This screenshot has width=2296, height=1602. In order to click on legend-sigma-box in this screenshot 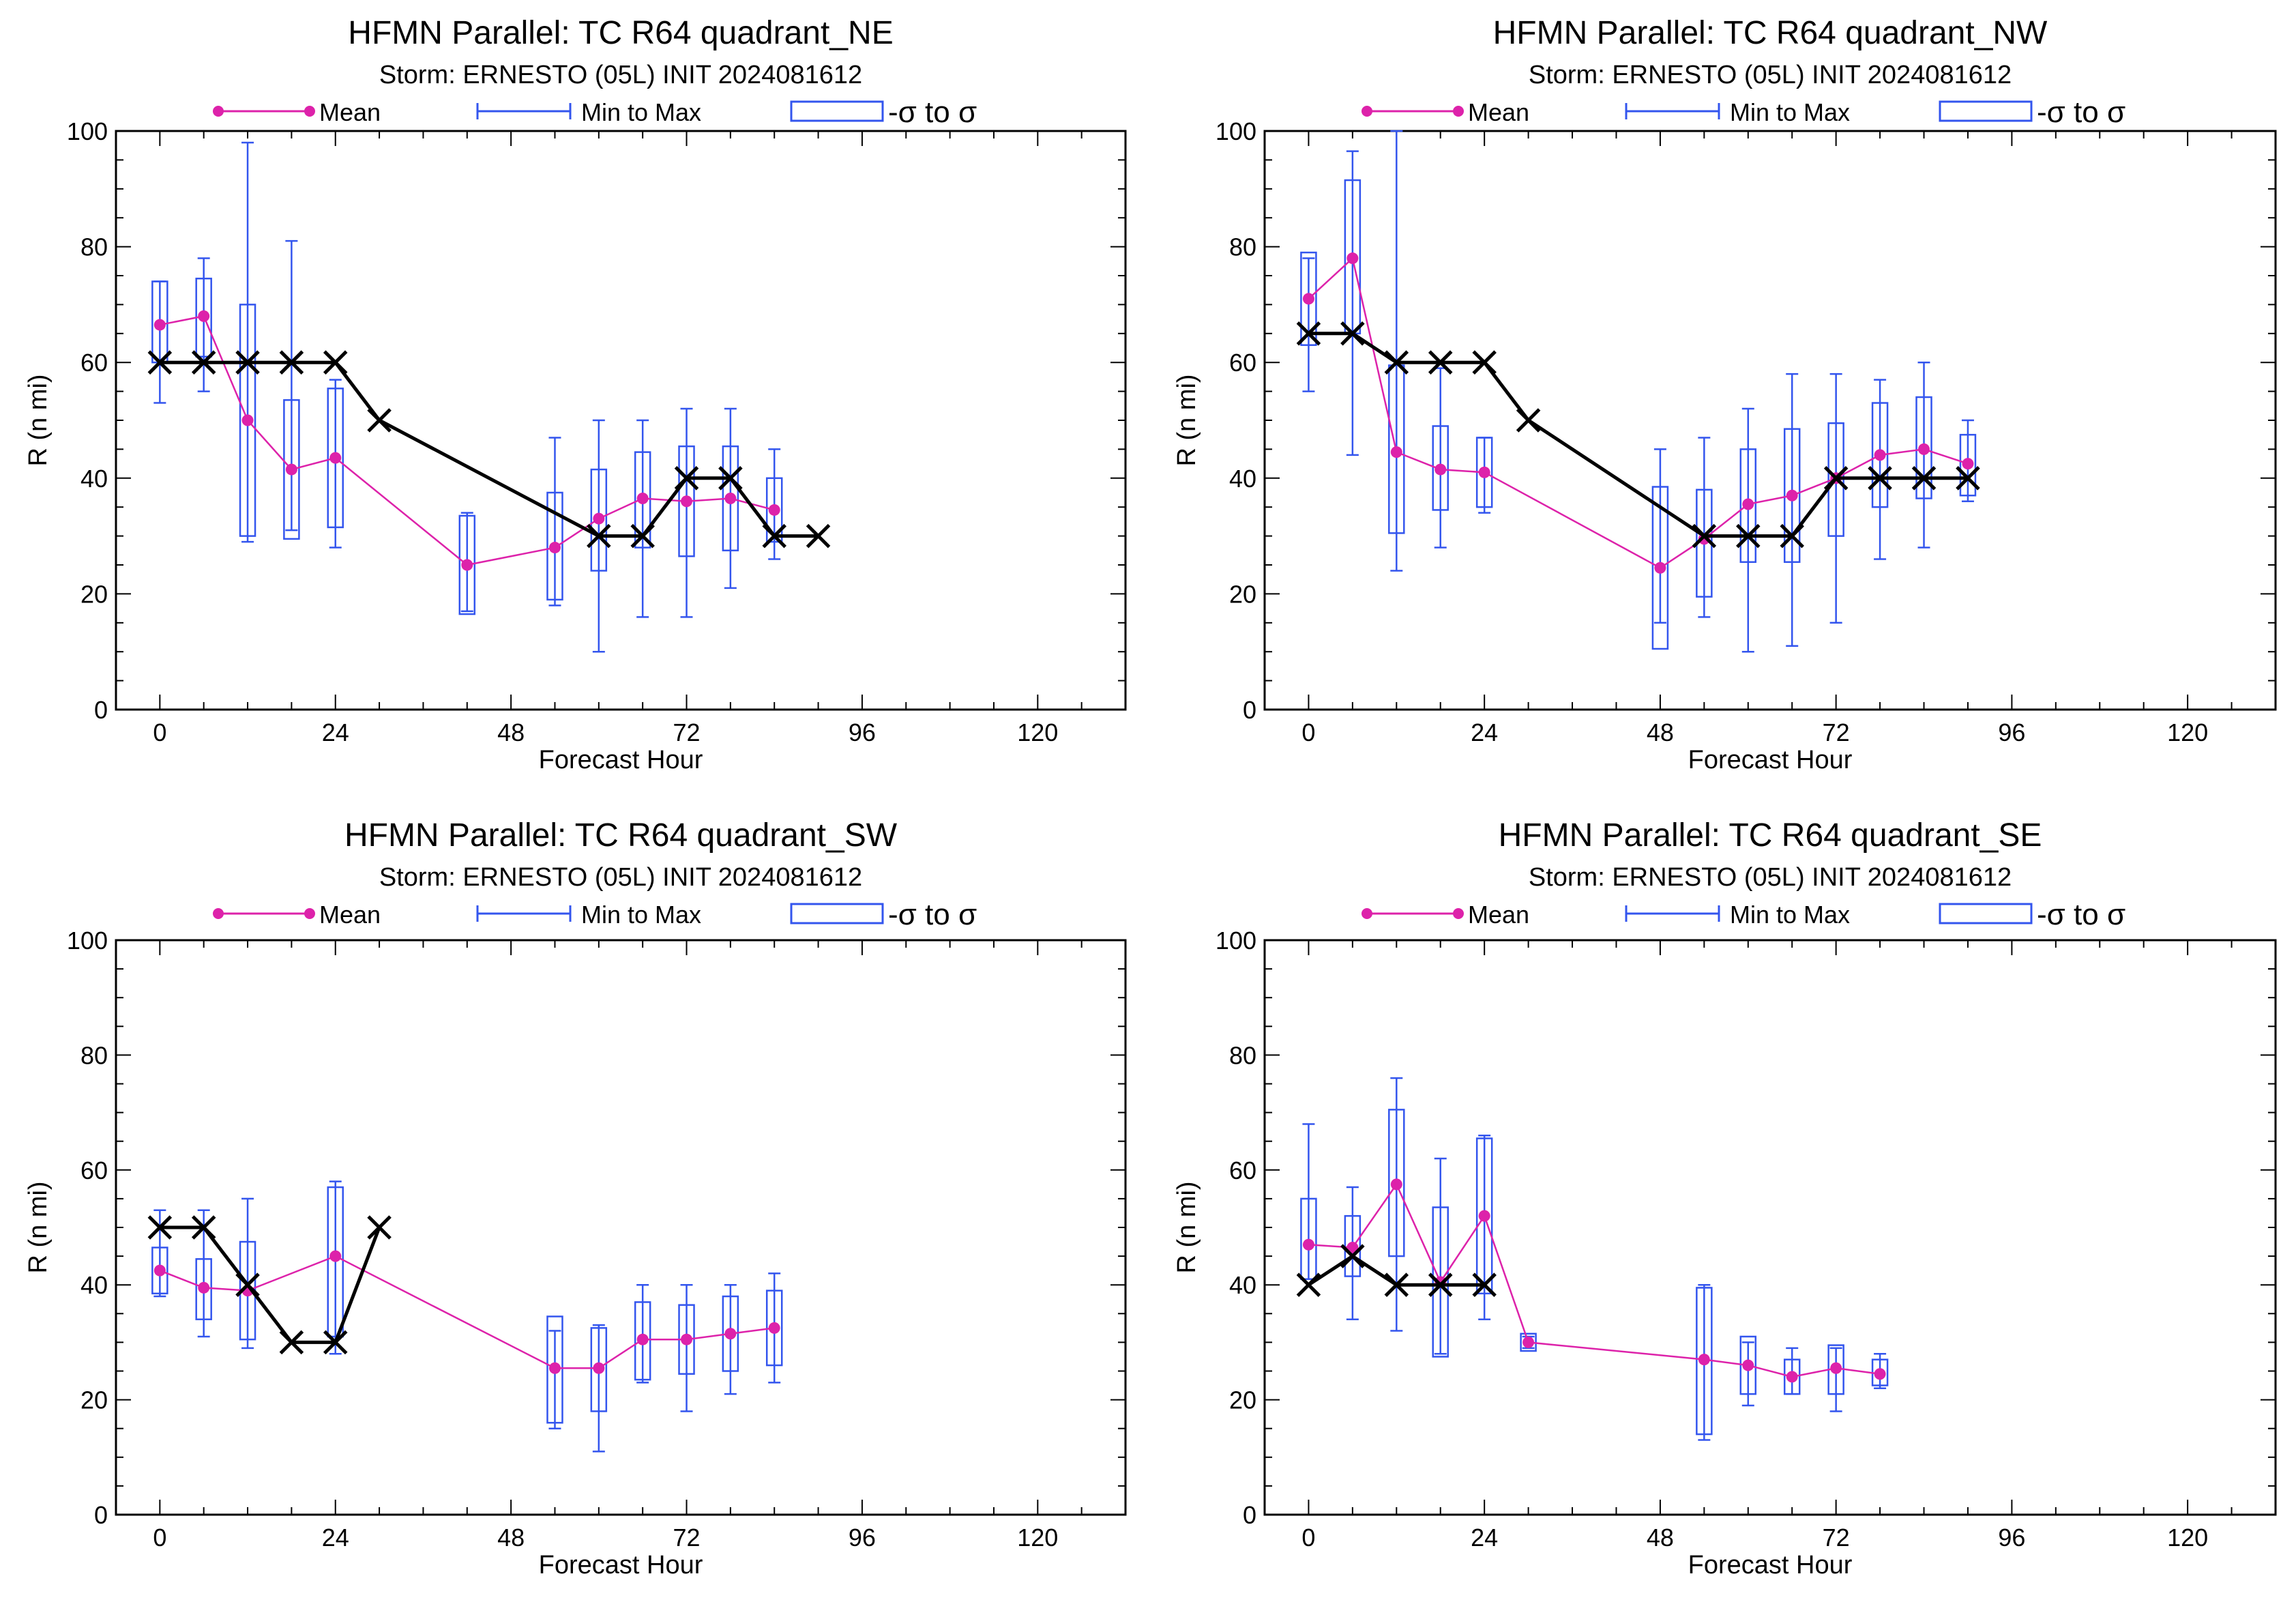, I will do `click(1986, 111)`.